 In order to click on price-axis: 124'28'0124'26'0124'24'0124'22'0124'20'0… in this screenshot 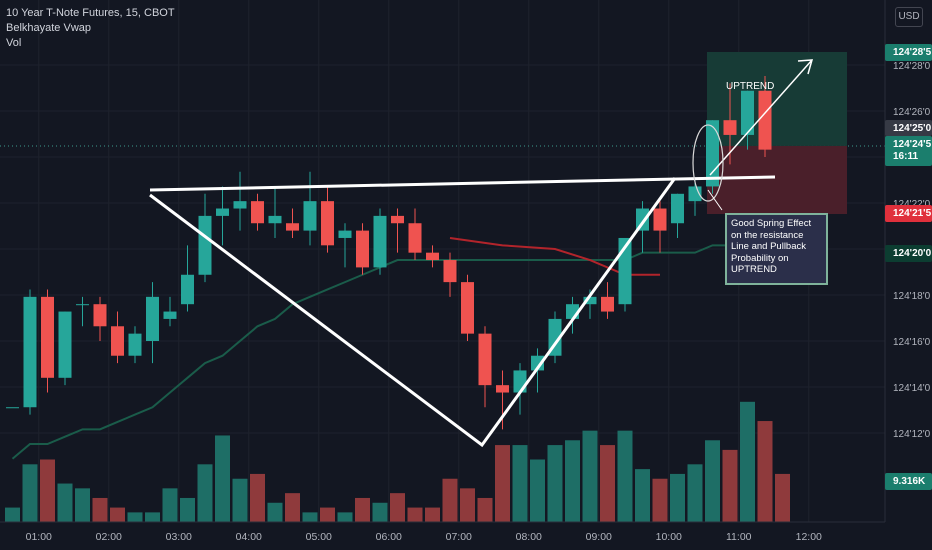, I will do `click(908, 275)`.